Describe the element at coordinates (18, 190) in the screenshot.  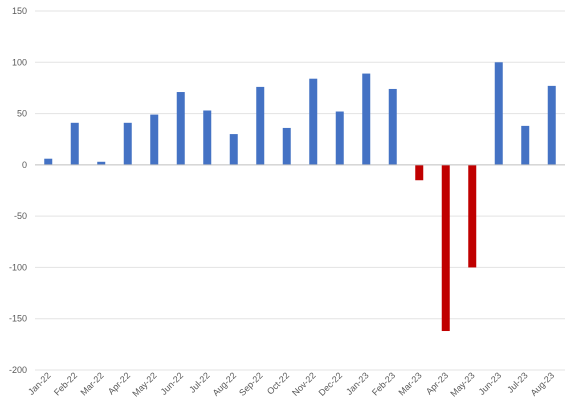
I see `y-axis: 150 100 50 0 -50 -100 -150 -200` at that location.